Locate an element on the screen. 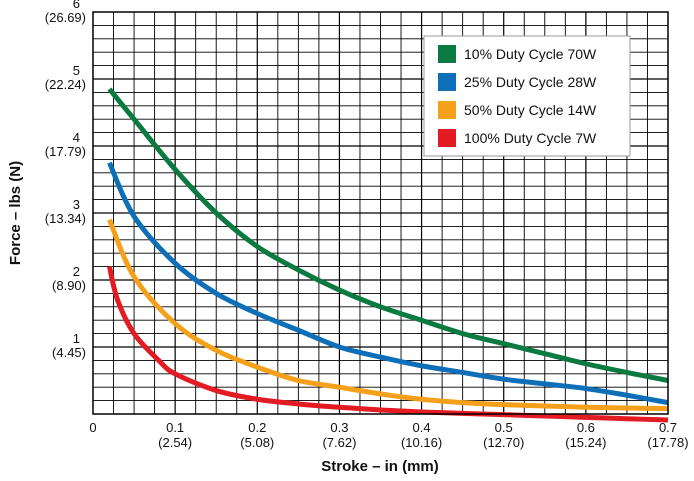 This screenshot has height=481, width=694. x-tick-label: 0.1 is located at coordinates (175, 427).